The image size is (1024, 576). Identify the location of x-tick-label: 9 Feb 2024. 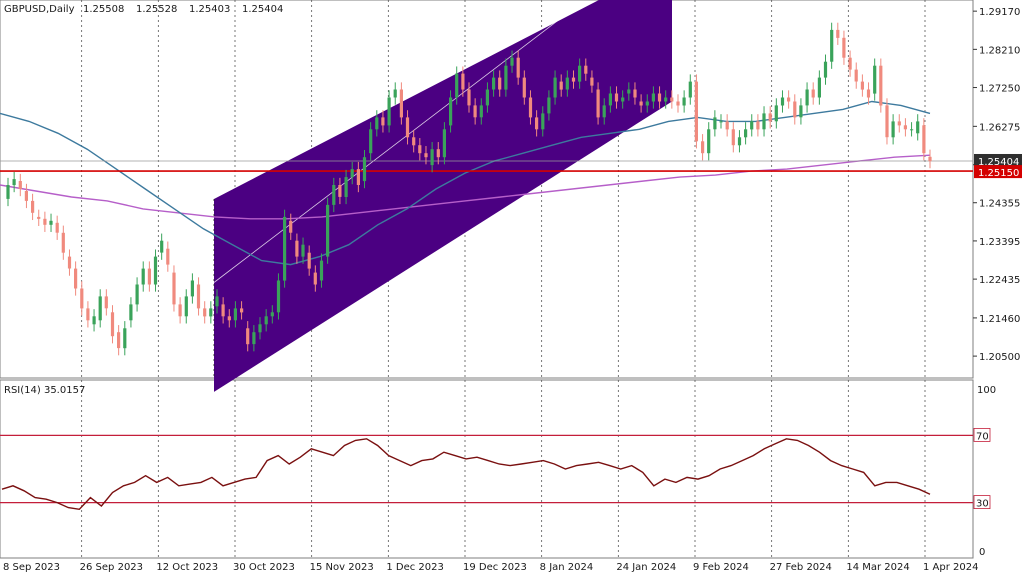
(721, 567).